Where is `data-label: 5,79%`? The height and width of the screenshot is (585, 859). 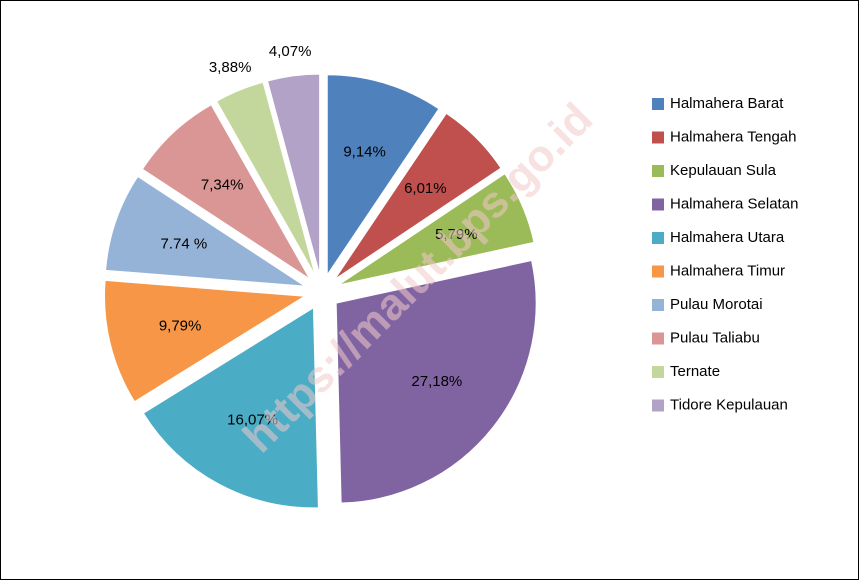
data-label: 5,79% is located at coordinates (456, 234).